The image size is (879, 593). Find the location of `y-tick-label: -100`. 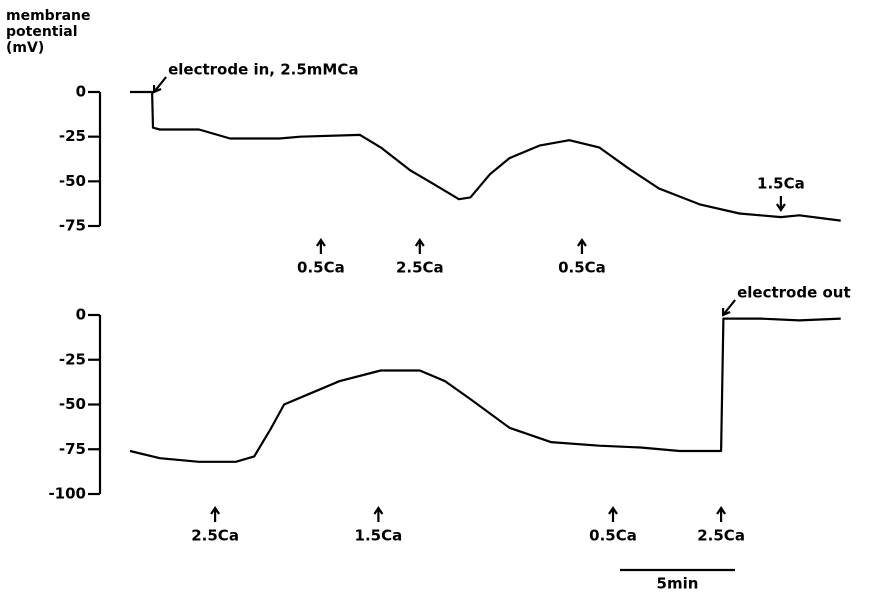

y-tick-label: -100 is located at coordinates (67, 494).